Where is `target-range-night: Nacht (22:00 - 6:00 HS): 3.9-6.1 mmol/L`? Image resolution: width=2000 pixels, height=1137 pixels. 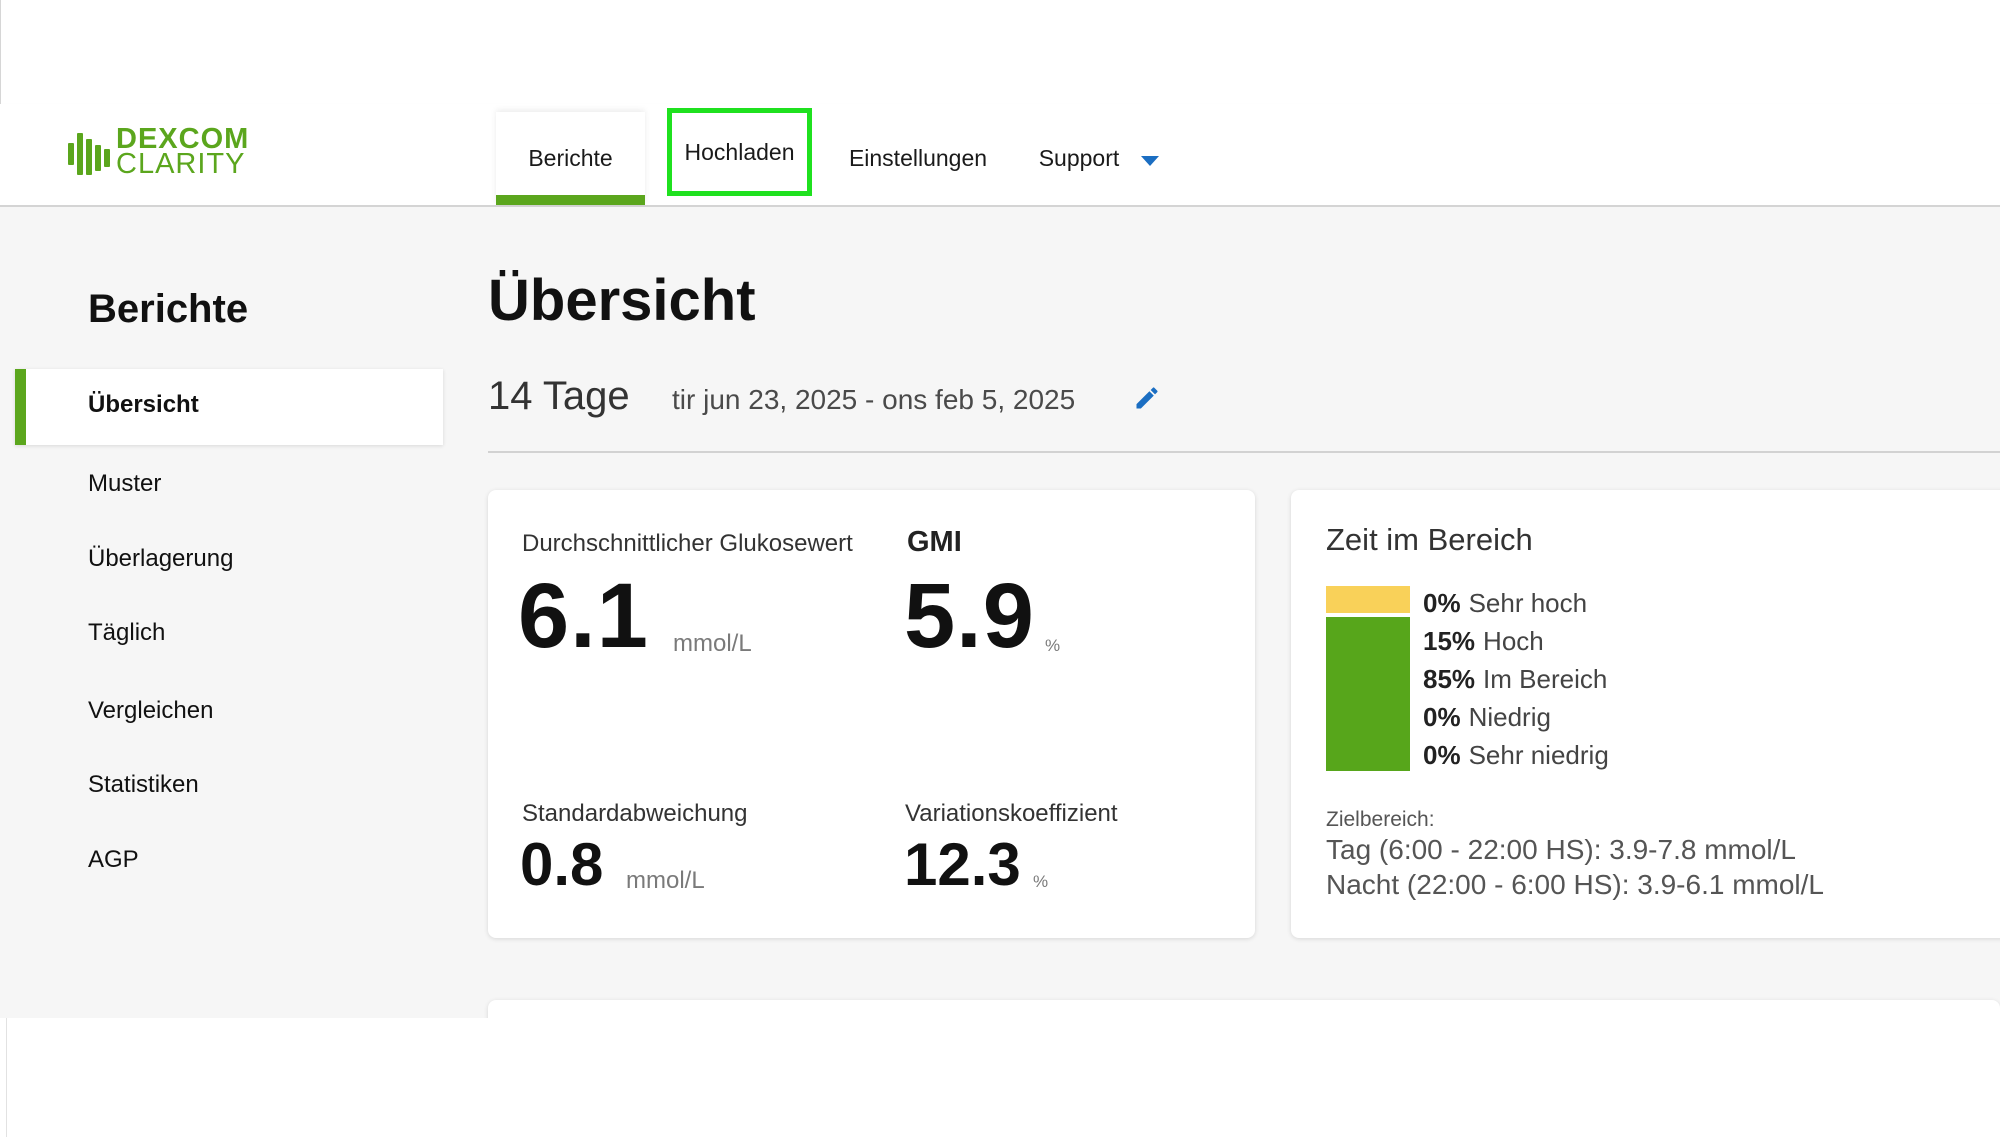 target-range-night: Nacht (22:00 - 6:00 HS): 3.9-6.1 mmol/L is located at coordinates (1575, 884).